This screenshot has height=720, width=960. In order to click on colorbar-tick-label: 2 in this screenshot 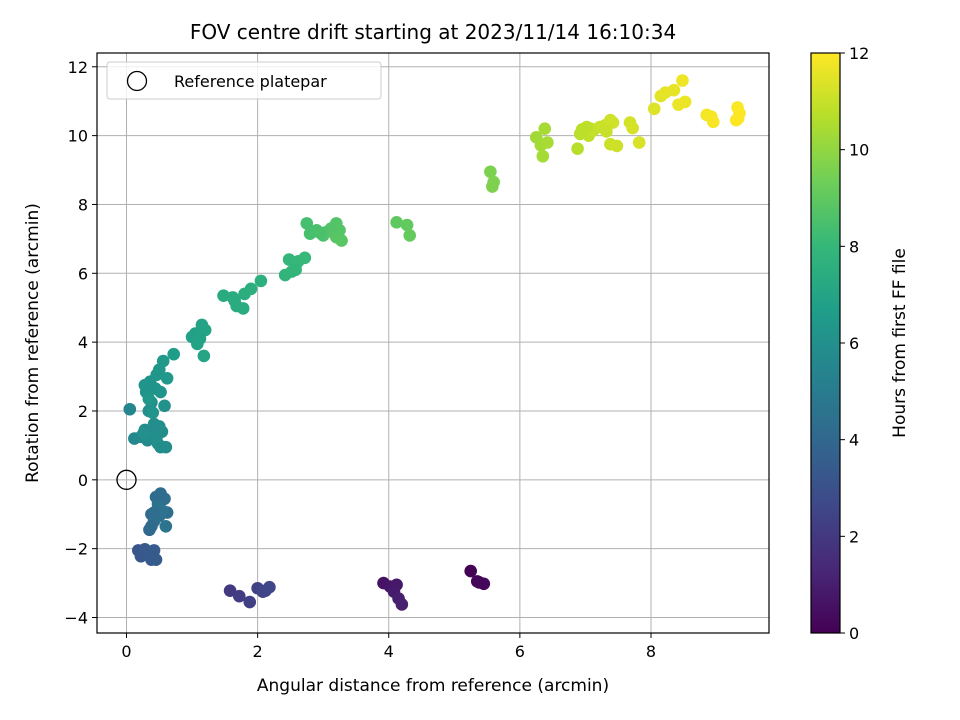, I will do `click(854, 536)`.